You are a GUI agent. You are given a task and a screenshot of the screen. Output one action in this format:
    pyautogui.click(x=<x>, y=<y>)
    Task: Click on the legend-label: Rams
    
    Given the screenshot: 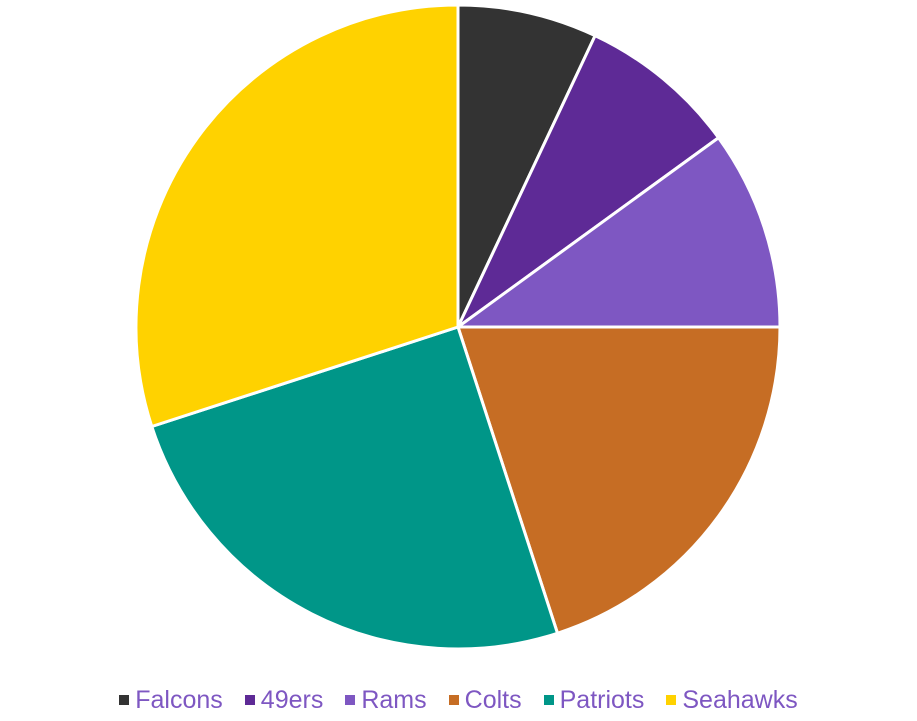 What is the action you would take?
    pyautogui.click(x=394, y=699)
    